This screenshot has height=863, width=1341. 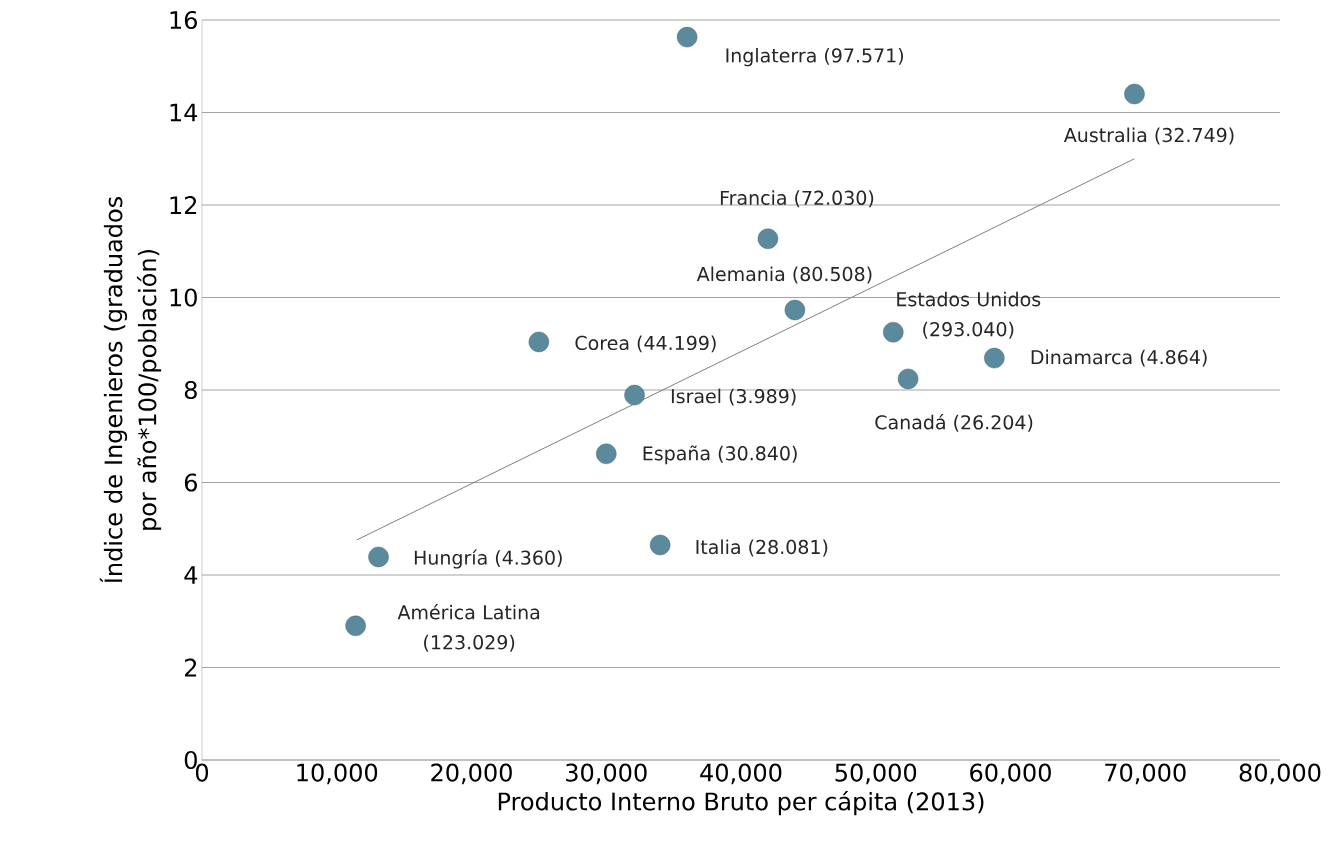 I want to click on y-tick-label: 8, so click(x=190, y=390).